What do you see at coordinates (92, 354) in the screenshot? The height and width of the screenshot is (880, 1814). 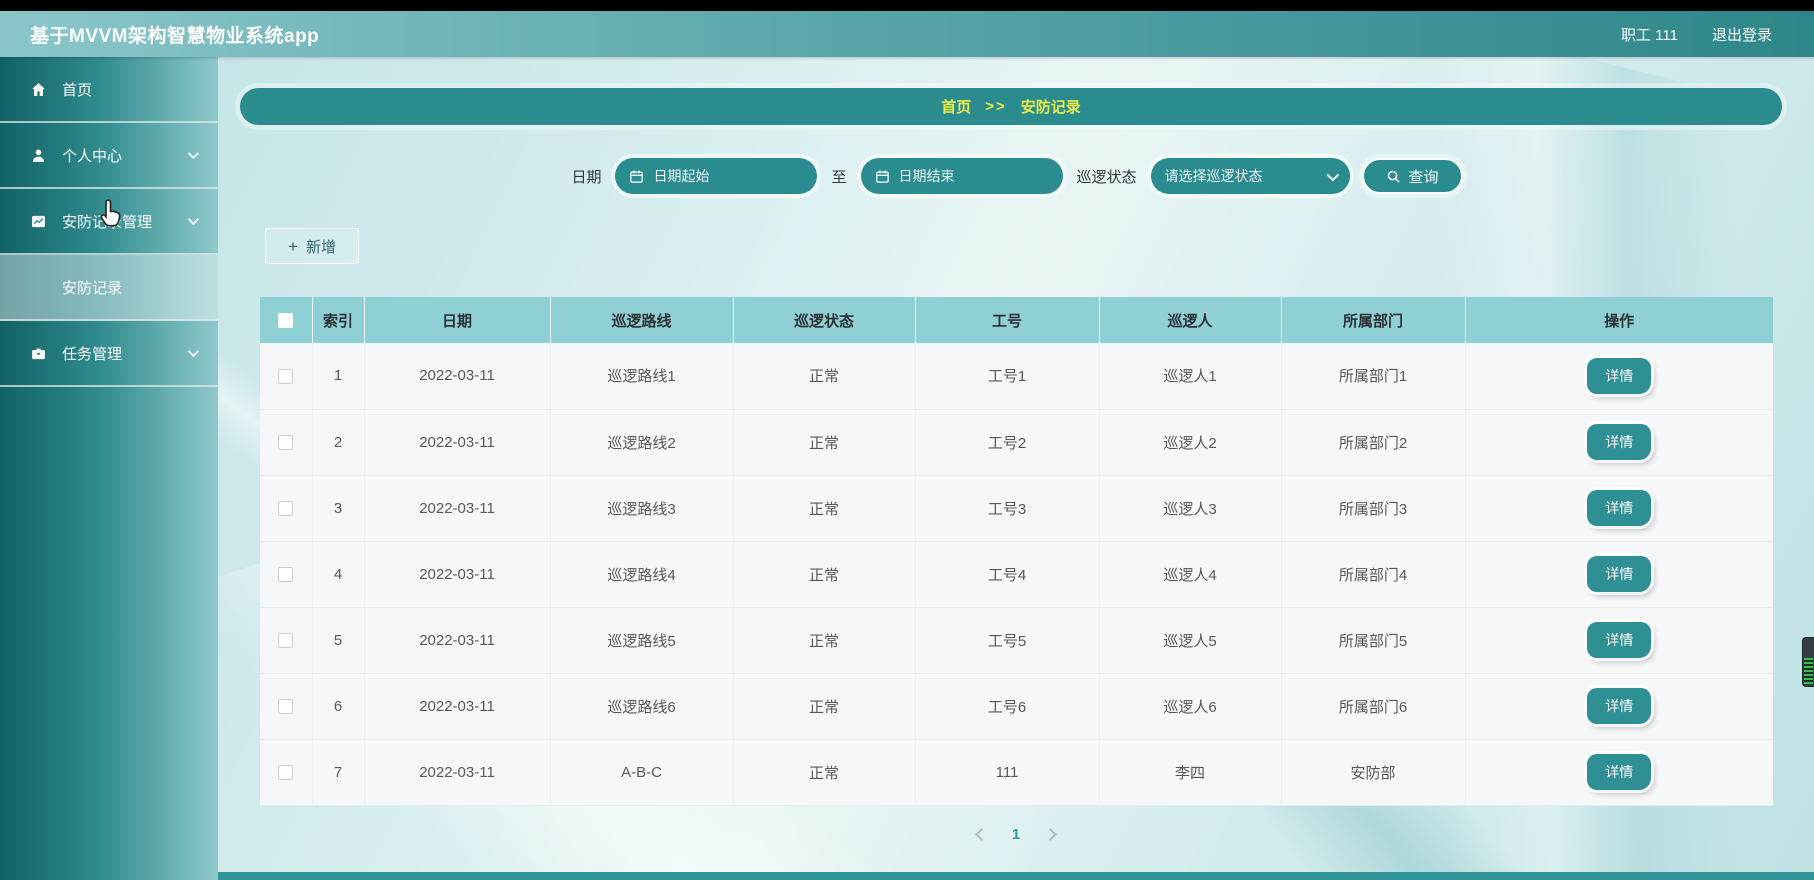 I see `sidebar-item-label: 任务管理` at bounding box center [92, 354].